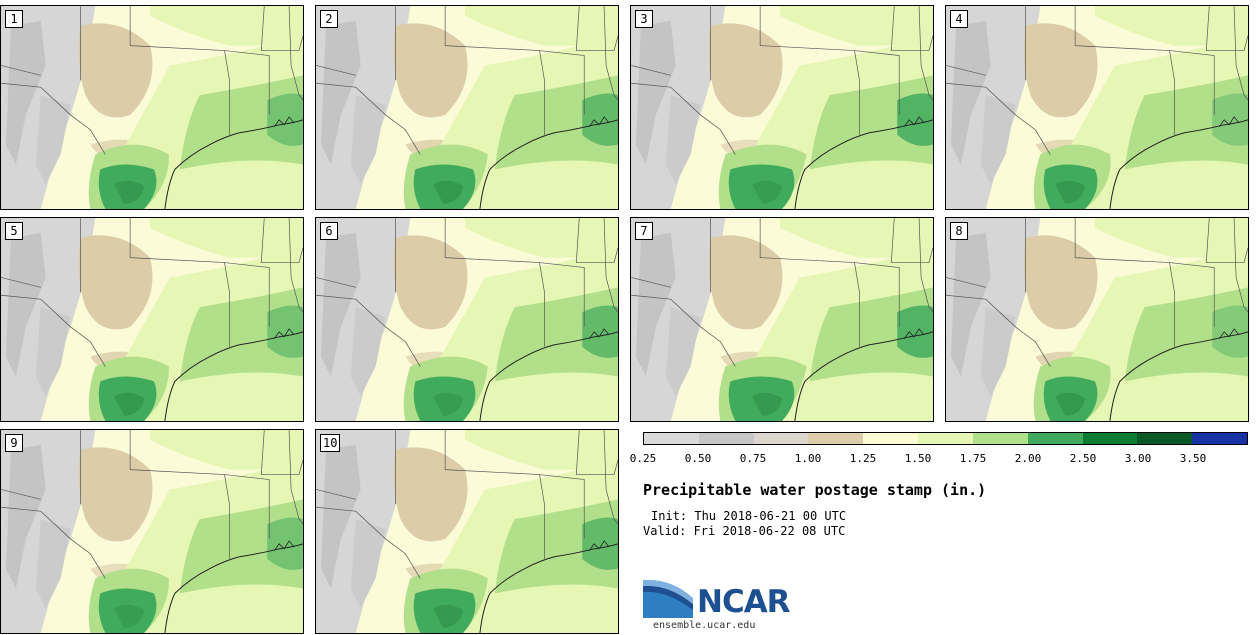 This screenshot has height=635, width=1260. Describe the element at coordinates (698, 458) in the screenshot. I see `colorbar-tick-label: 0.50` at that location.